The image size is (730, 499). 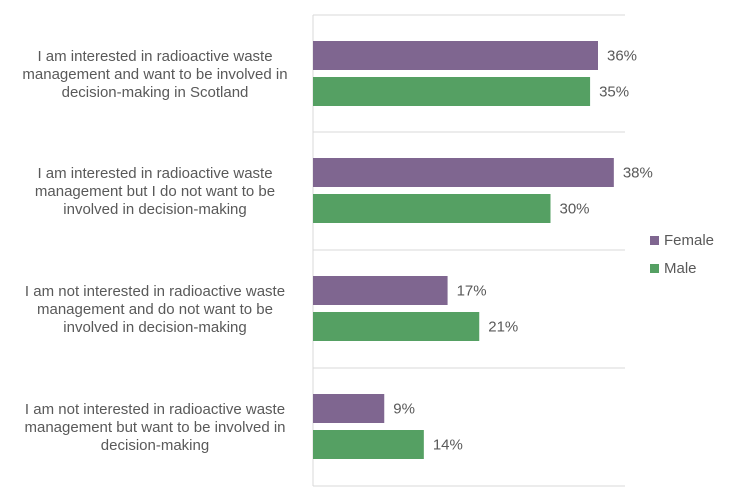 I want to click on data-label-male-1: 35%, so click(x=614, y=92).